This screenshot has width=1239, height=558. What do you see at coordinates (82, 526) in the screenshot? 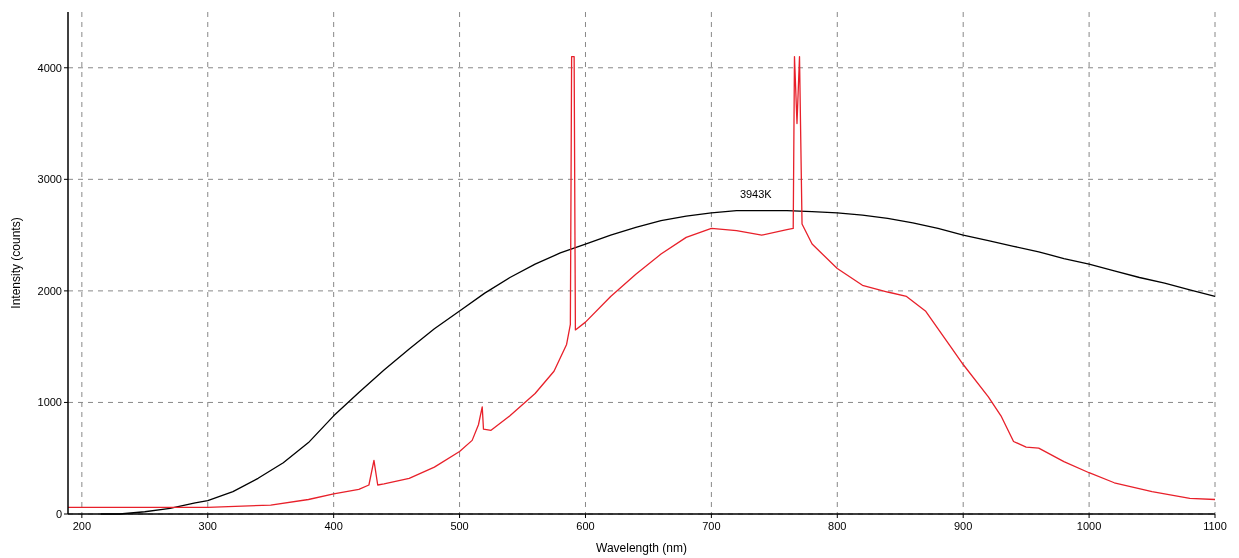
I see `x-tick-label: 200` at bounding box center [82, 526].